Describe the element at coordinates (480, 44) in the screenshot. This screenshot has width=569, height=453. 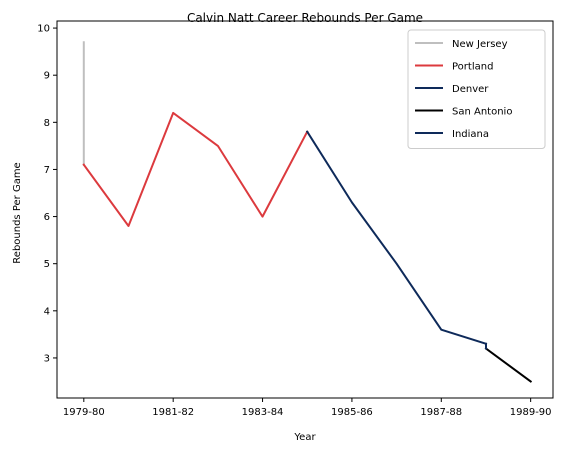
I see `legend-entry: New Jersey` at that location.